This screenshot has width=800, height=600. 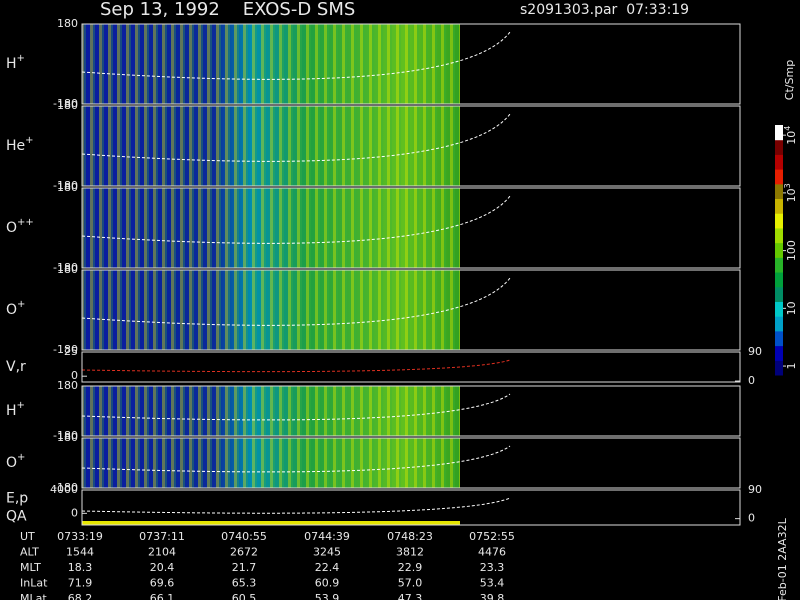 I want to click on table-cell: 20.4, so click(x=162, y=567).